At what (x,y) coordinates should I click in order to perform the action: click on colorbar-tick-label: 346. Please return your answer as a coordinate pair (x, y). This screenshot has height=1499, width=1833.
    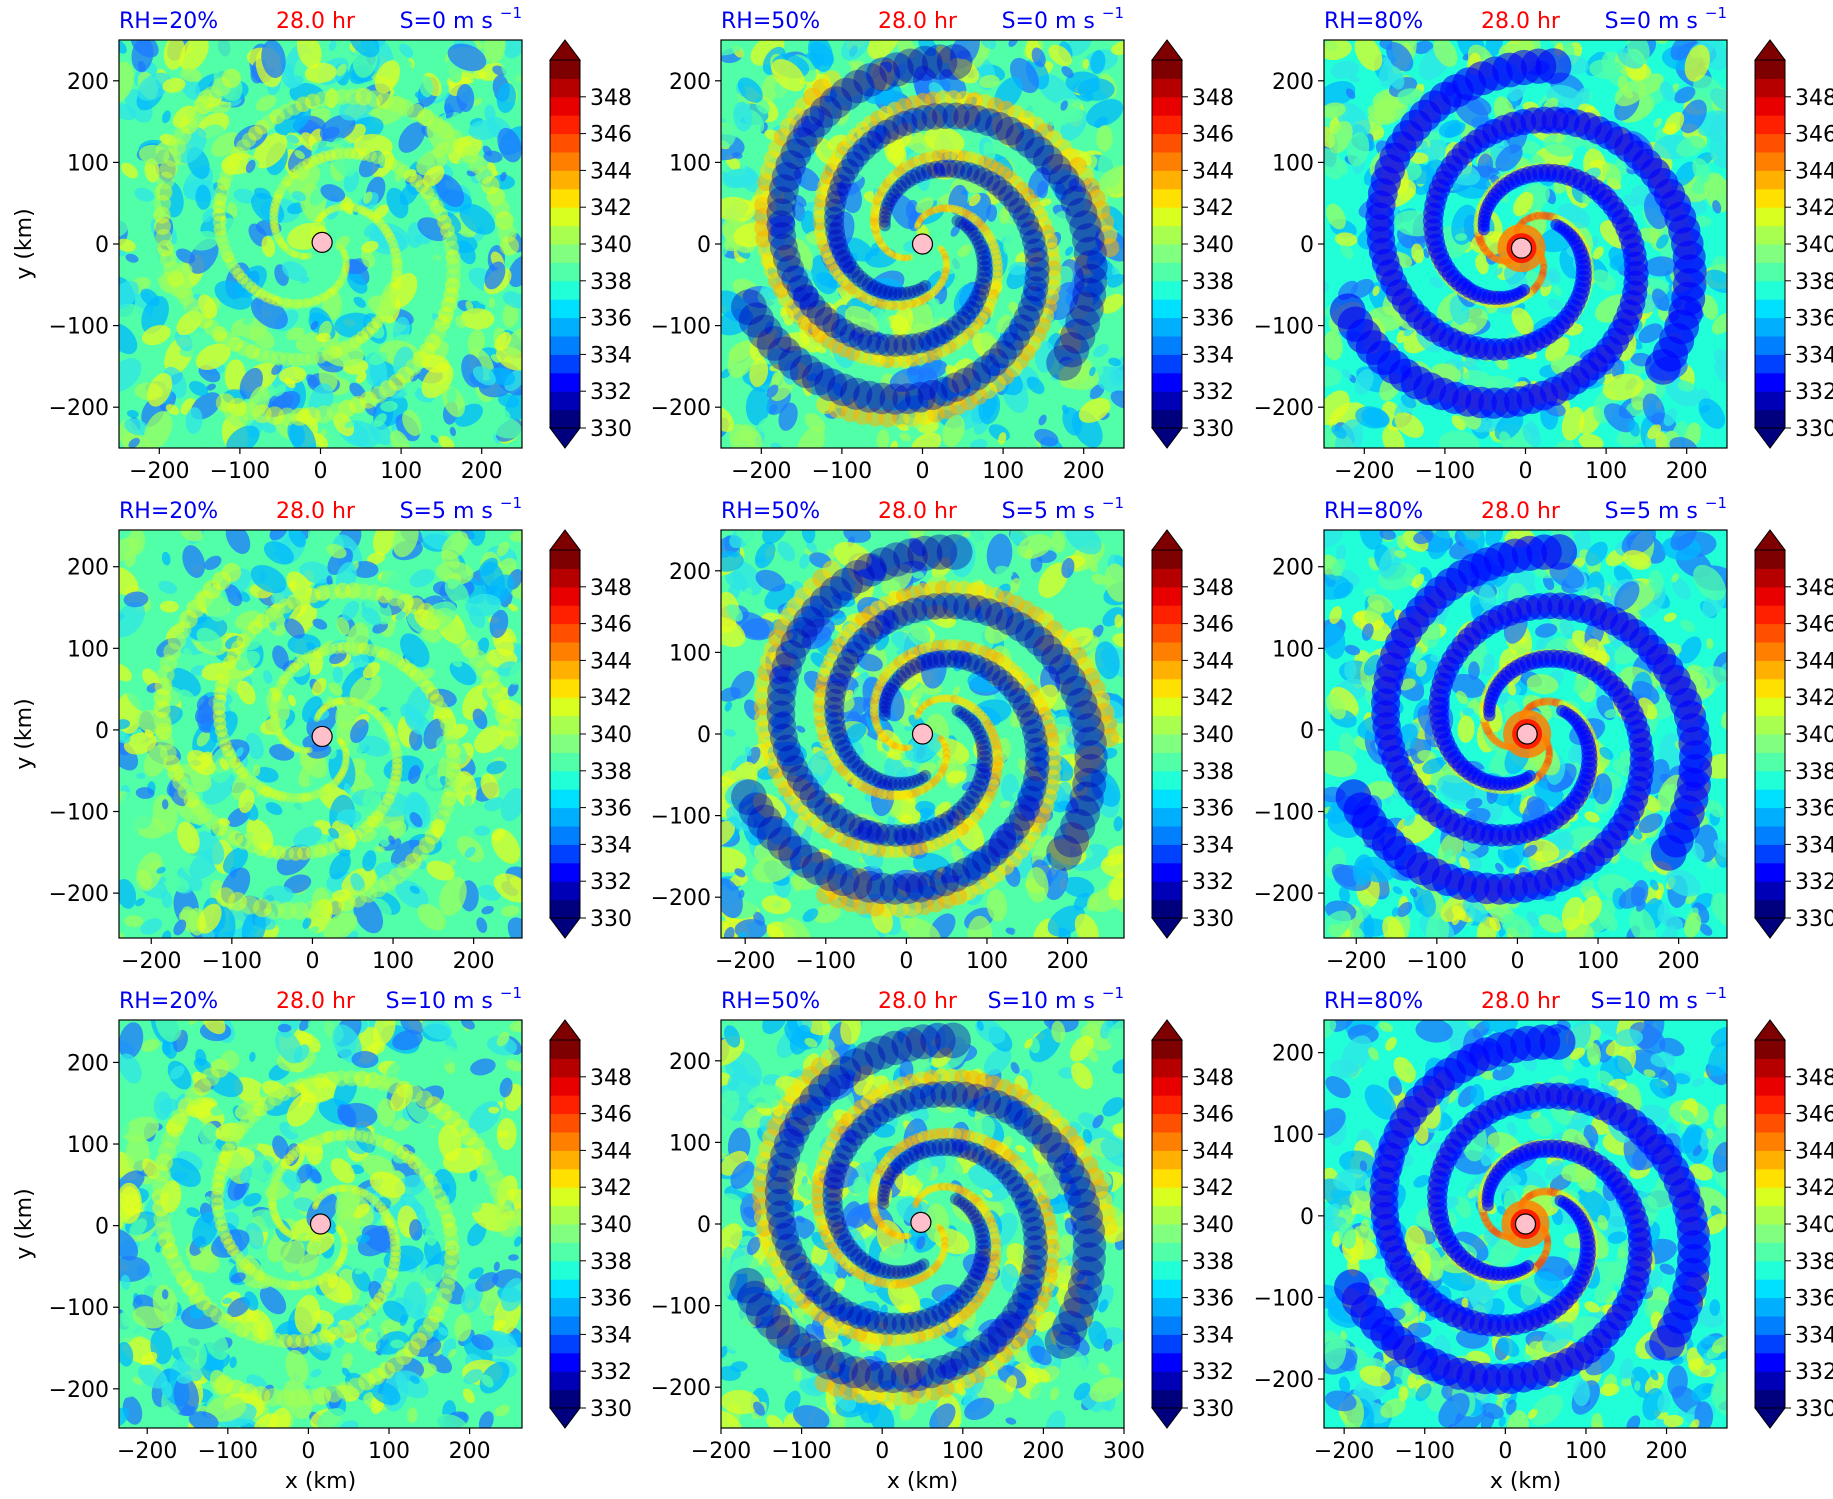
    Looking at the image, I should click on (611, 135).